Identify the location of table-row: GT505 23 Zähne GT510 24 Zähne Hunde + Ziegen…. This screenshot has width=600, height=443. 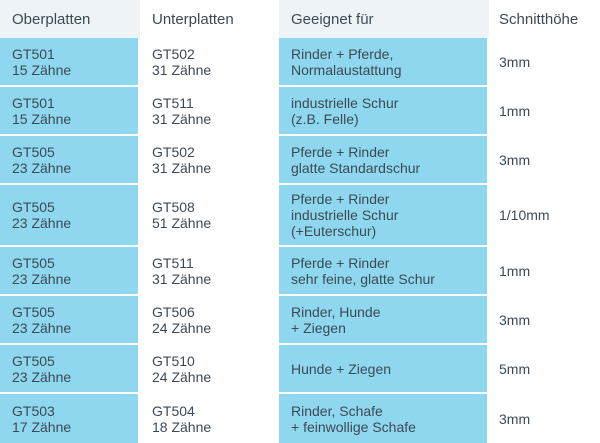
(300, 369).